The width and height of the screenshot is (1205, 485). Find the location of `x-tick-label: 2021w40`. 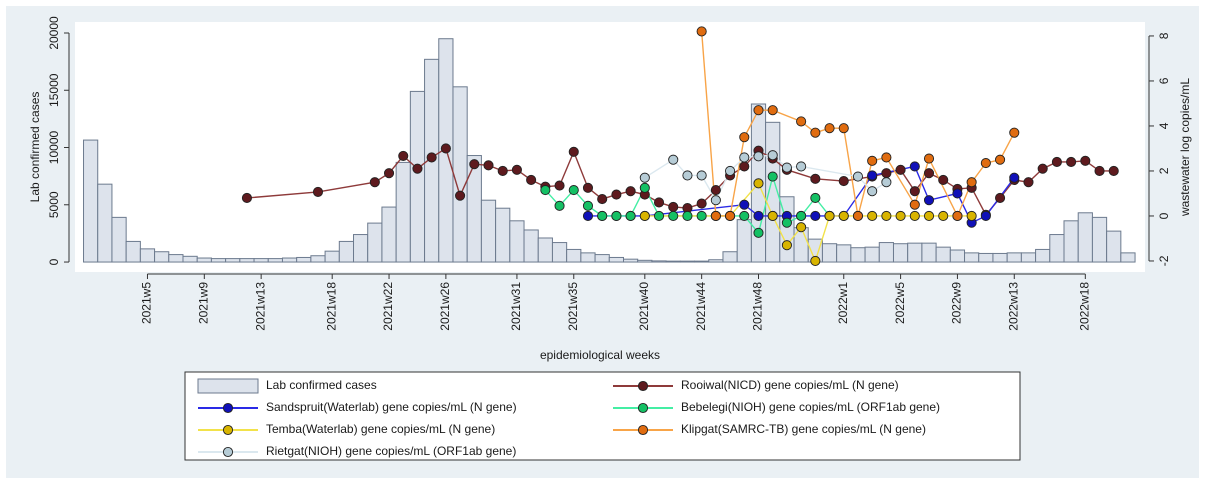

x-tick-label: 2021w40 is located at coordinates (644, 306).